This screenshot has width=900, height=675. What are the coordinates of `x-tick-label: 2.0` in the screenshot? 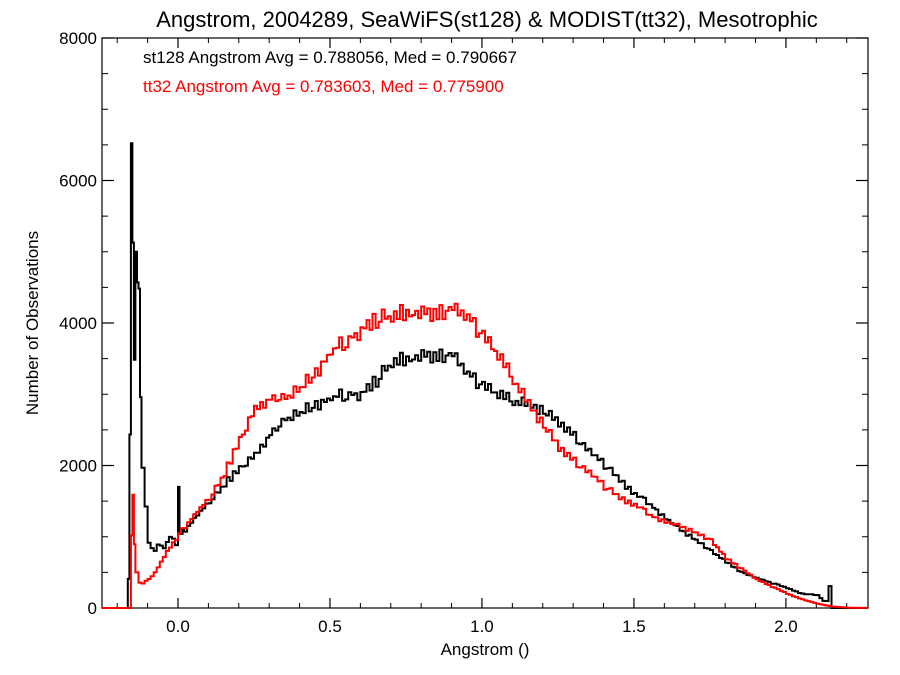 It's located at (786, 626).